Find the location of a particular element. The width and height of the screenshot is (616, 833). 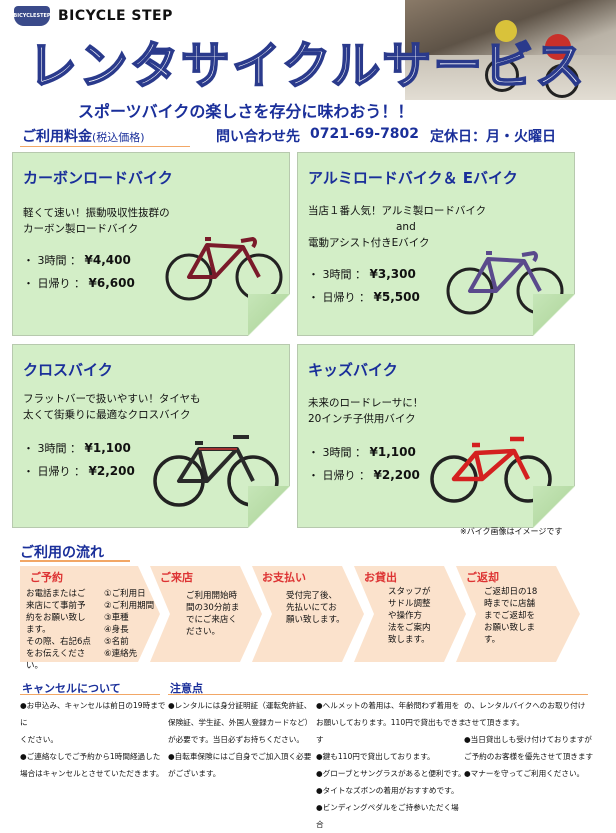

card-title: カーボンロードバイク is located at coordinates (98, 178).